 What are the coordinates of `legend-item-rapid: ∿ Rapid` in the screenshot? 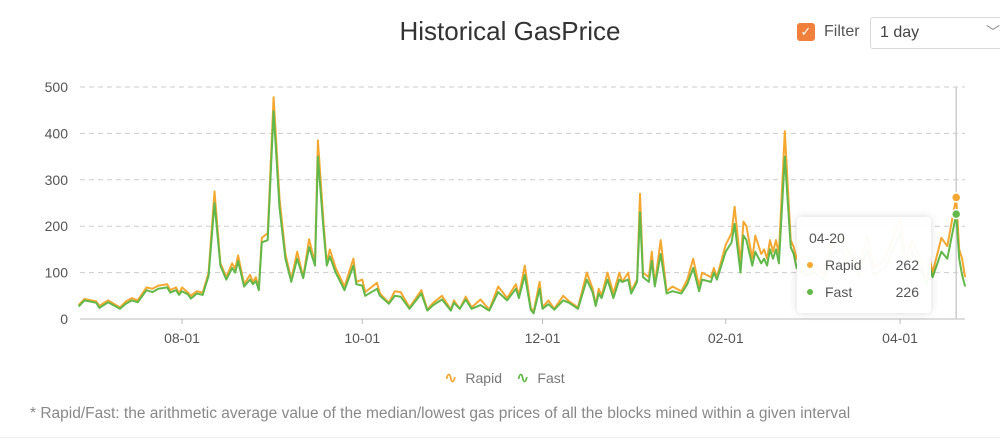 It's located at (473, 378).